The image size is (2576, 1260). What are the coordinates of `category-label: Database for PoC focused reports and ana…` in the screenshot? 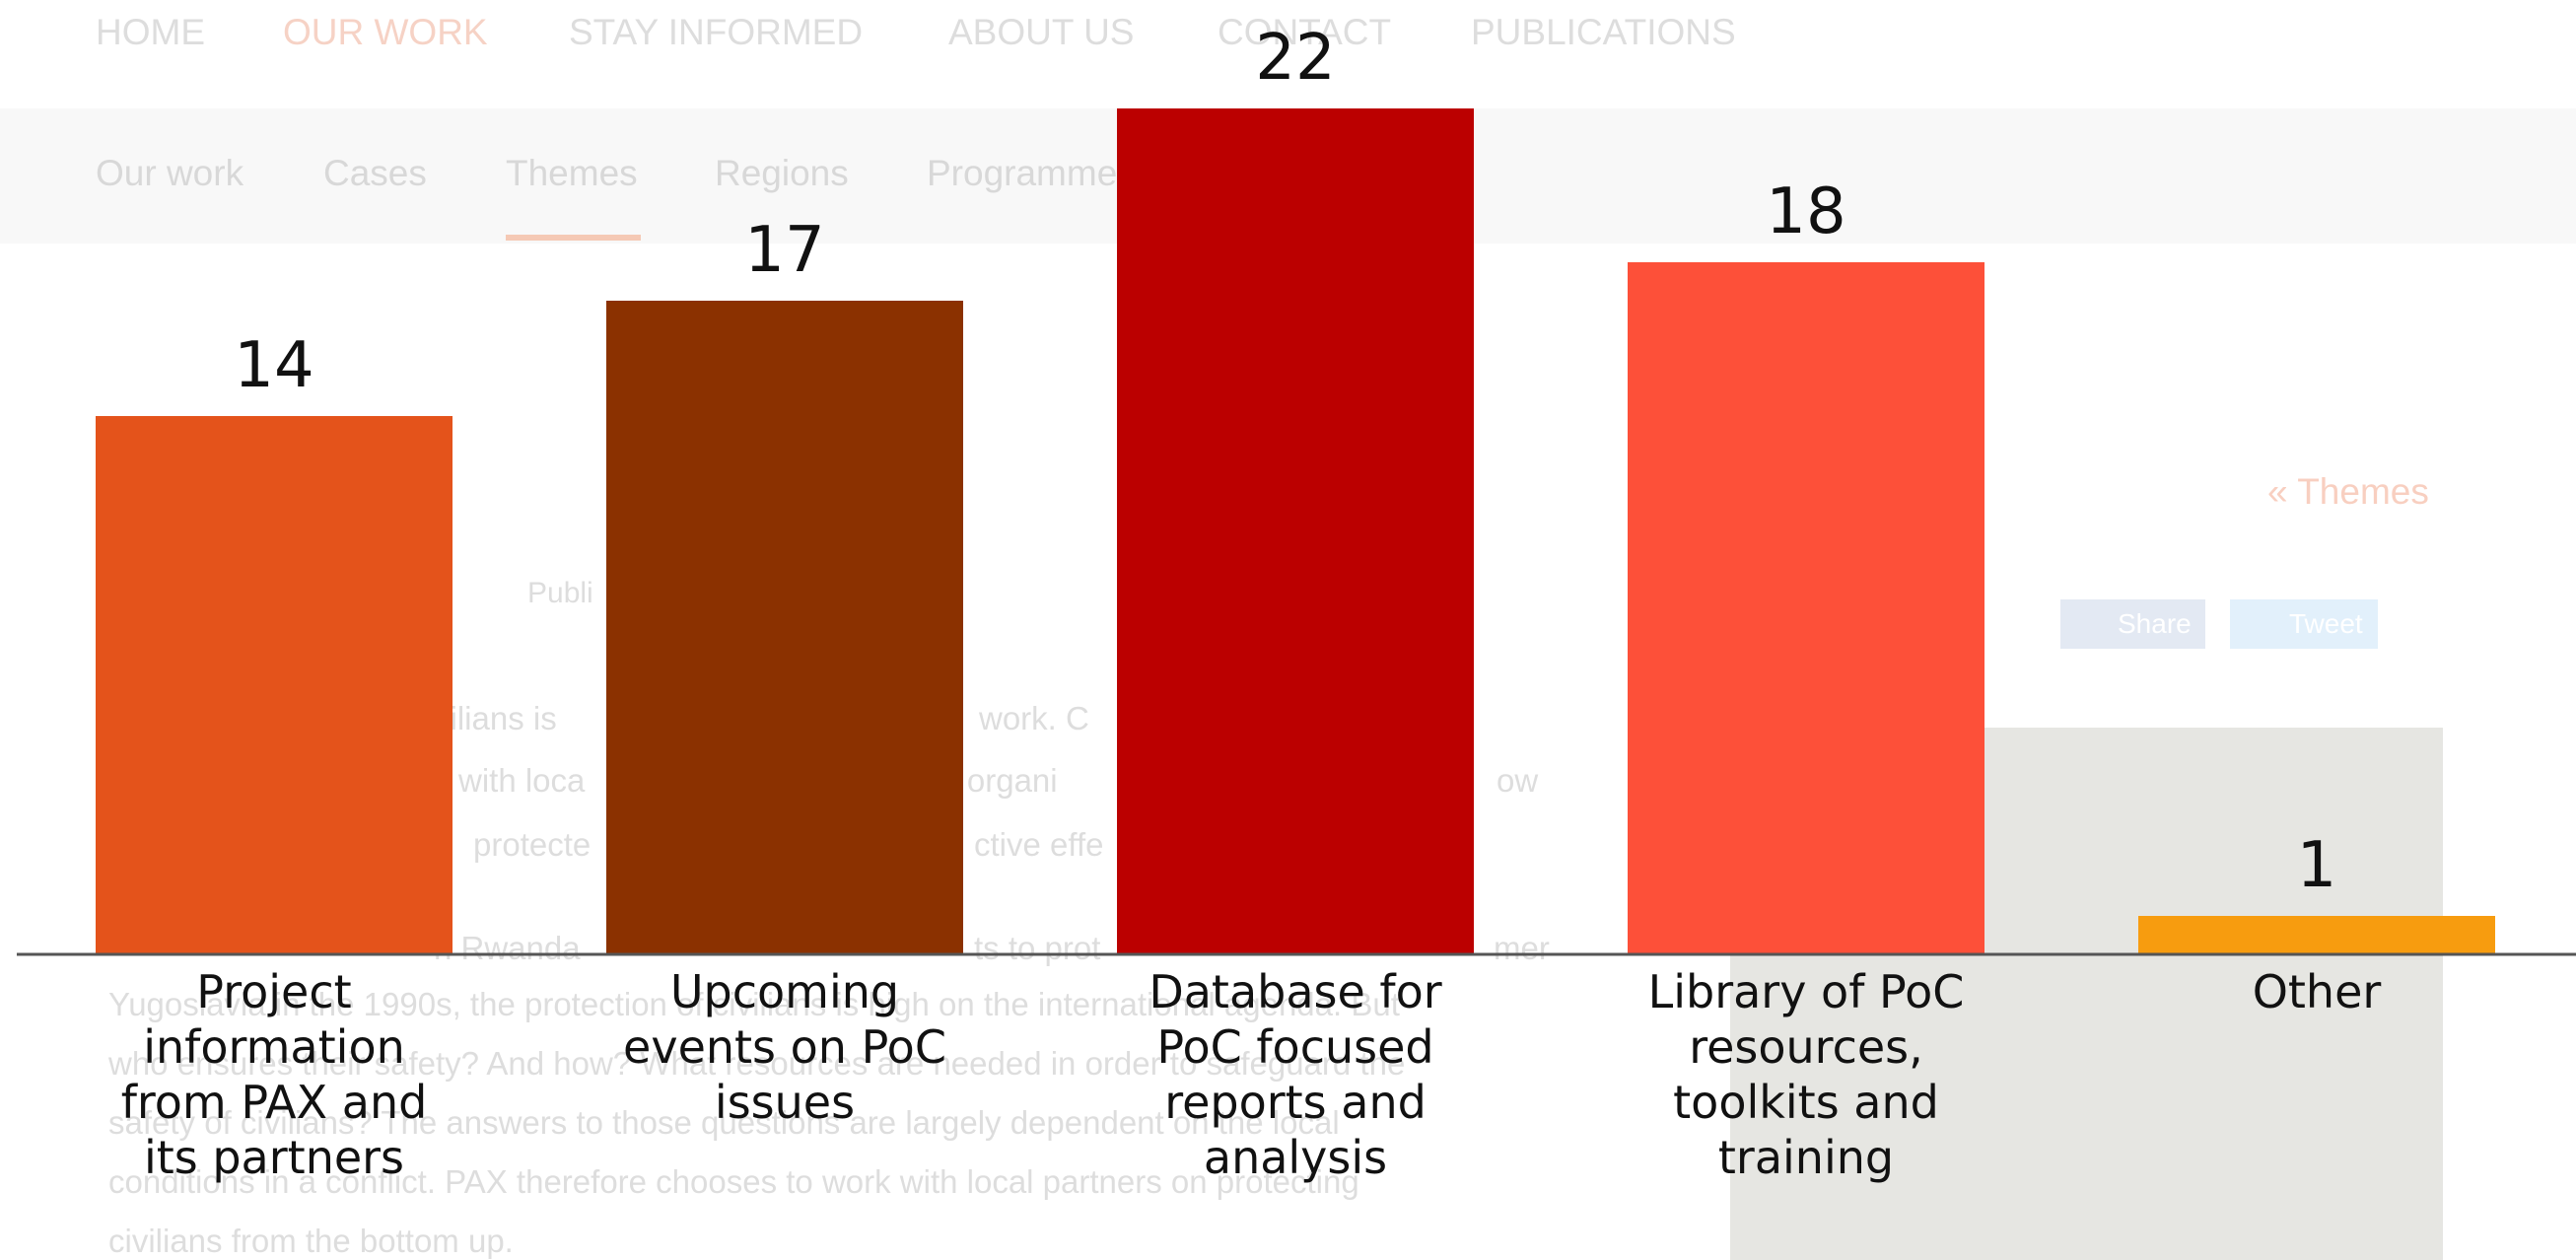 It's located at (1296, 1074).